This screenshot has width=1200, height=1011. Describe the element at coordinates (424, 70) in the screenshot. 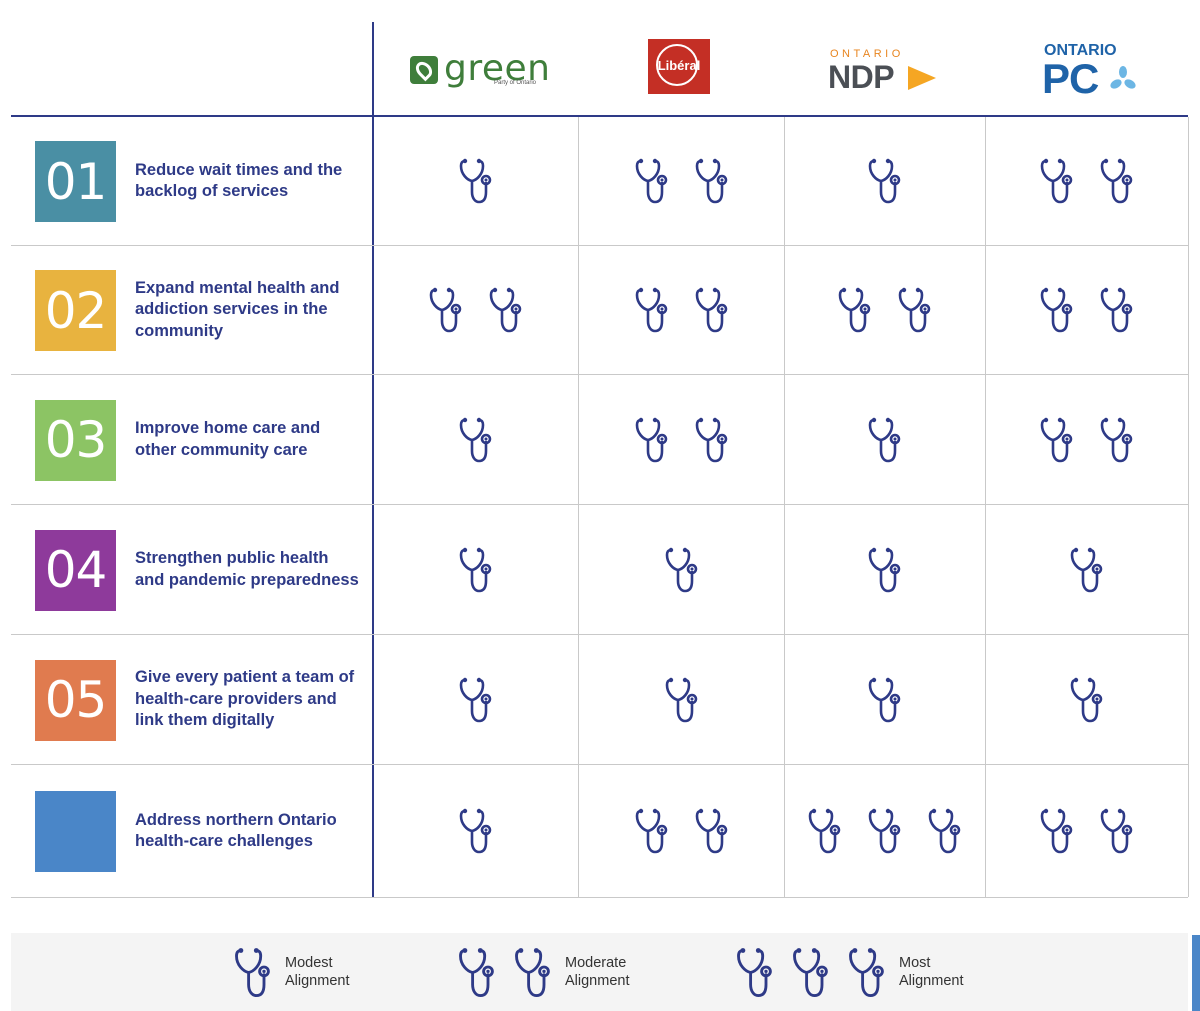

I see `green-leaf-icon` at that location.